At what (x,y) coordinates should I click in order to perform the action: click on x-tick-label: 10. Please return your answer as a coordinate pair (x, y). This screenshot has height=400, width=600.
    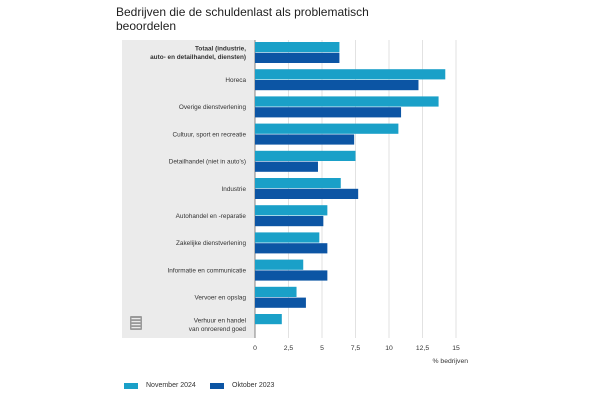
    Looking at the image, I should click on (389, 348).